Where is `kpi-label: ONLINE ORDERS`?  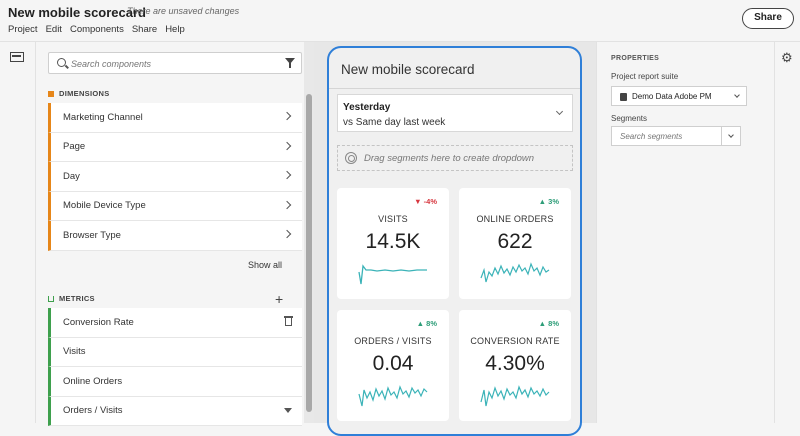
kpi-label: ONLINE ORDERS is located at coordinates (515, 219).